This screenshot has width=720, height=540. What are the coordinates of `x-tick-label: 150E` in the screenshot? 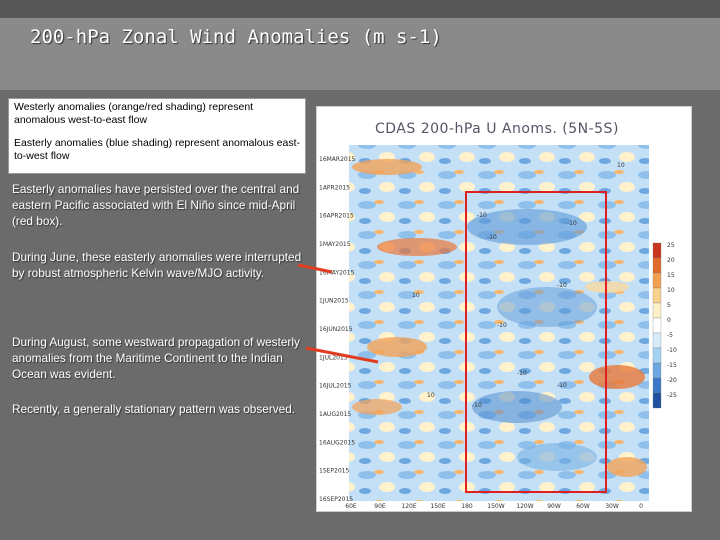 It's located at (437, 506).